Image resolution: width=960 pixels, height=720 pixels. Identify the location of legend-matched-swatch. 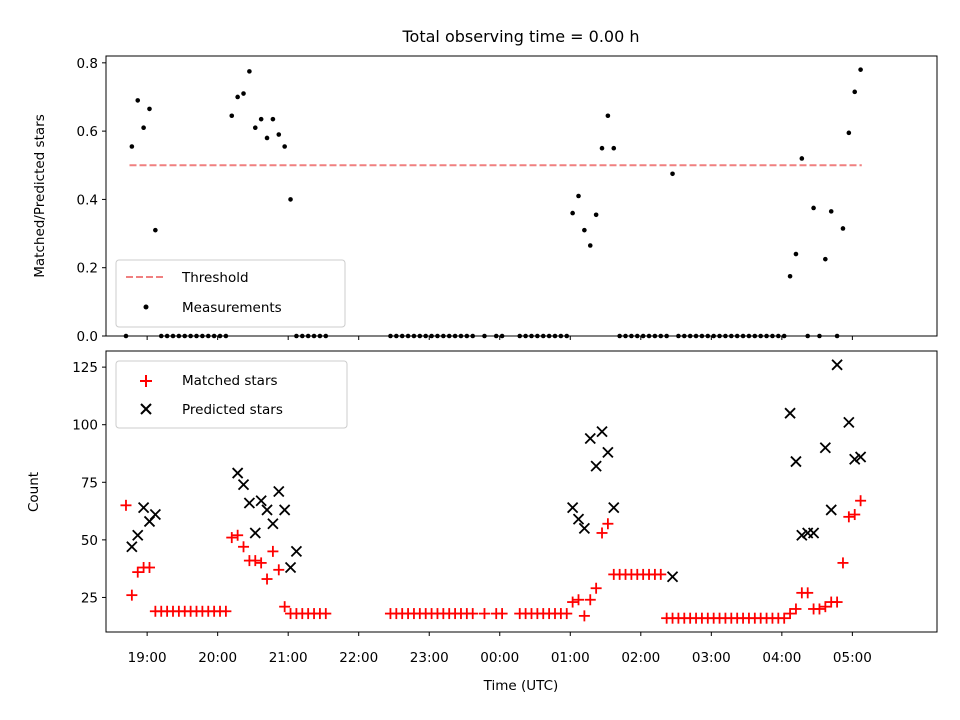
(146, 381).